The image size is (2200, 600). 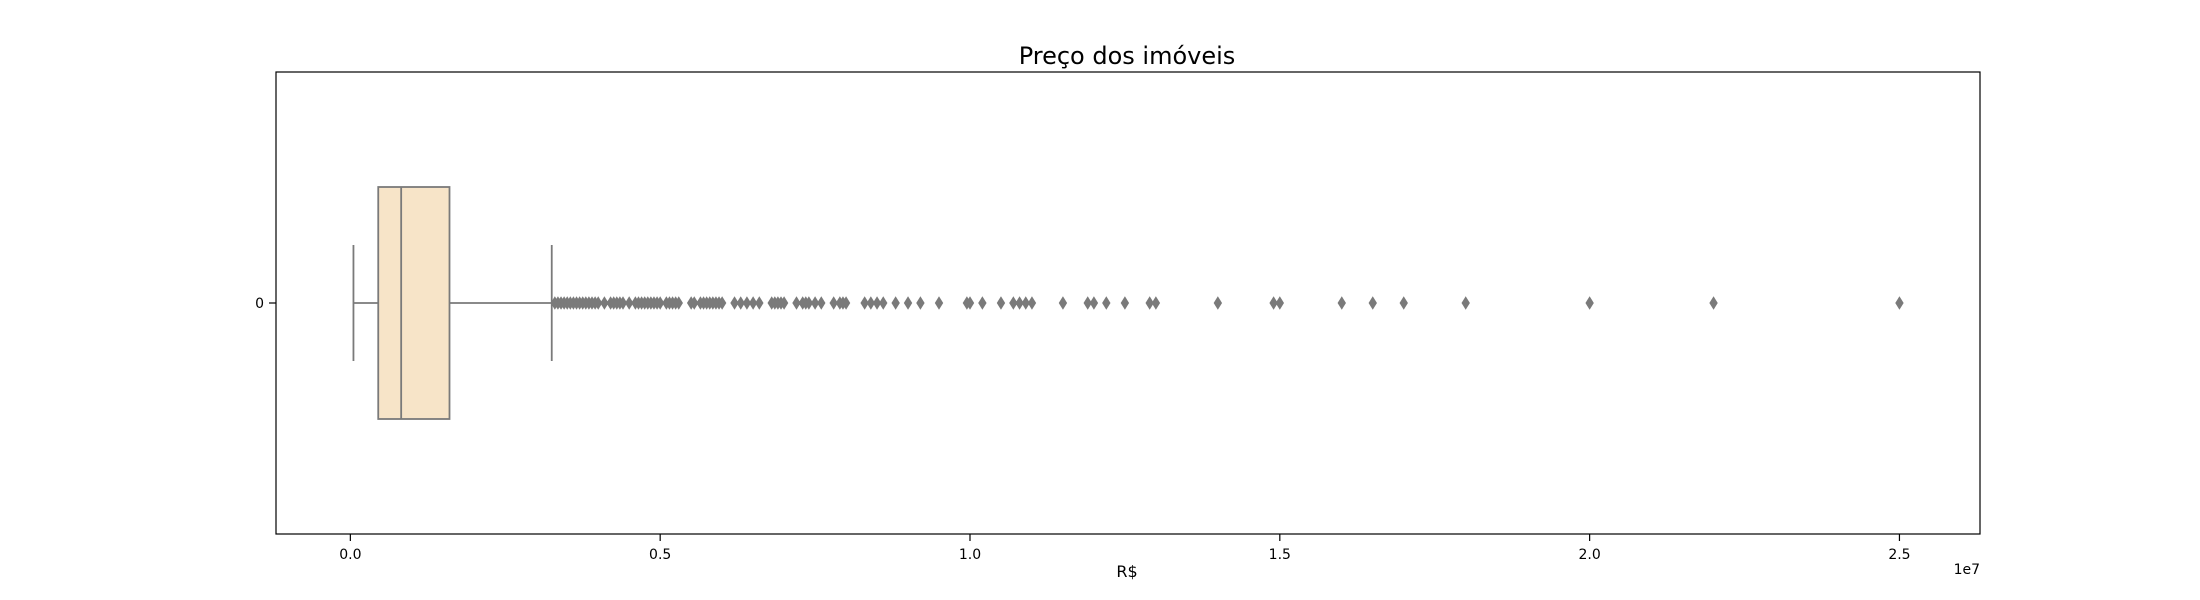 I want to click on x-tick-label: 0.5, so click(x=660, y=555).